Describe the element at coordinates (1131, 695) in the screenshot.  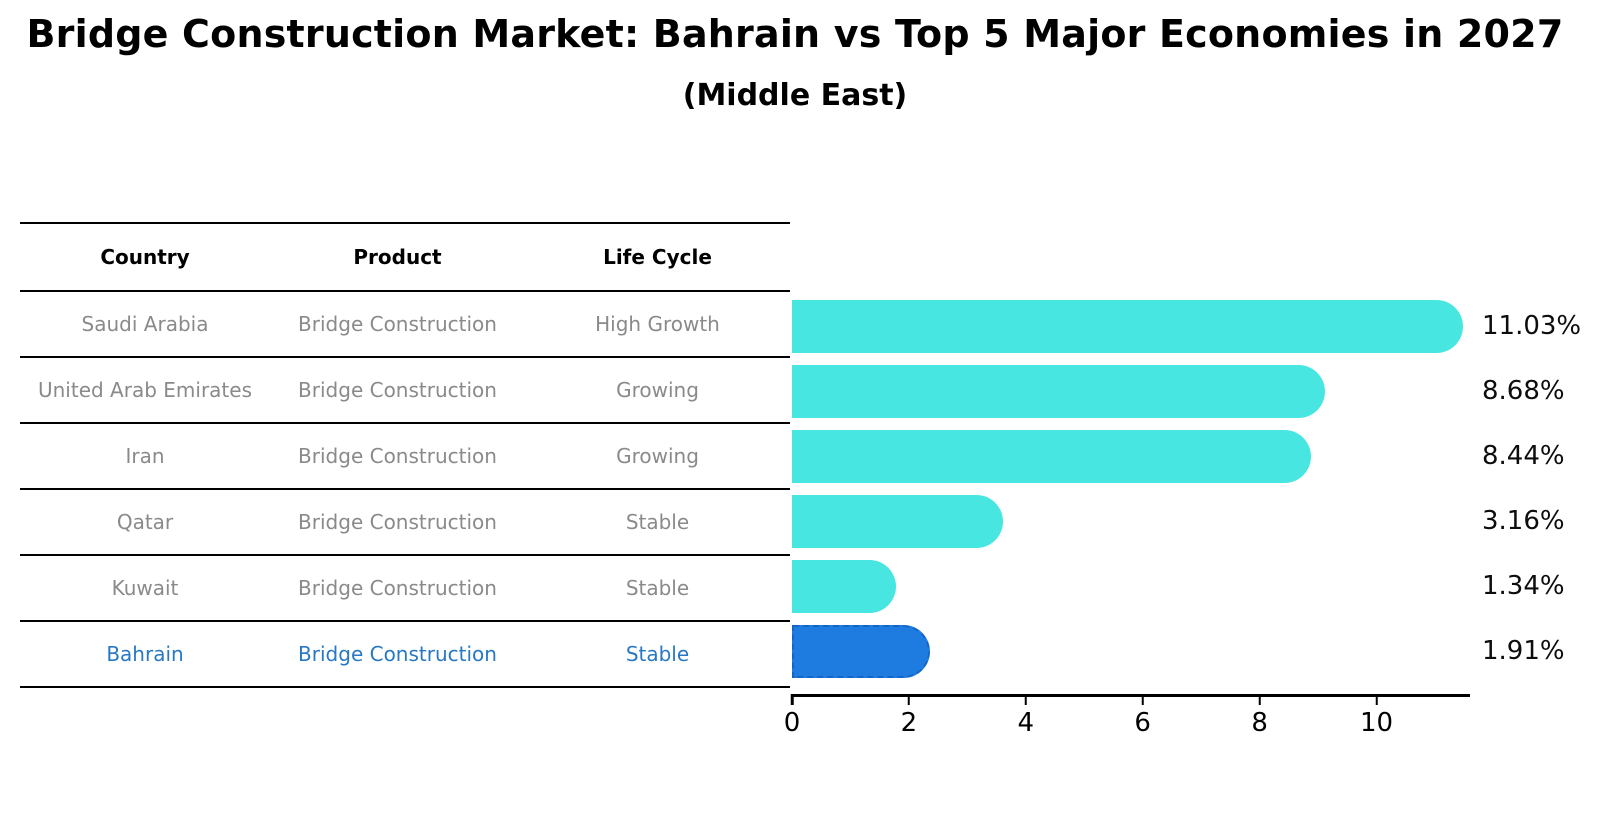
I see `x-axis-line` at that location.